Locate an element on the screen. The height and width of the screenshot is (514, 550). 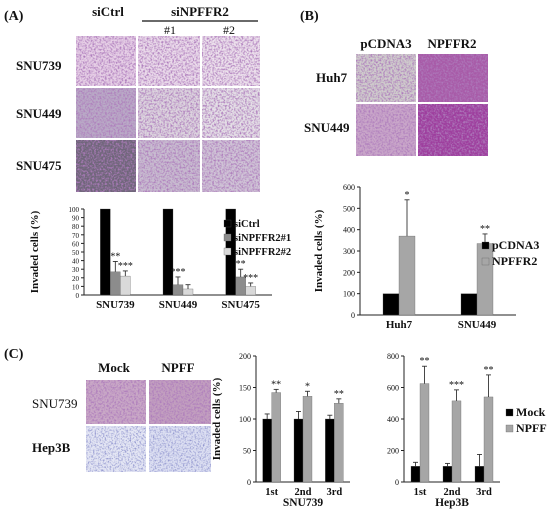
row-label-snu475: SNU475 is located at coordinates (39, 165).